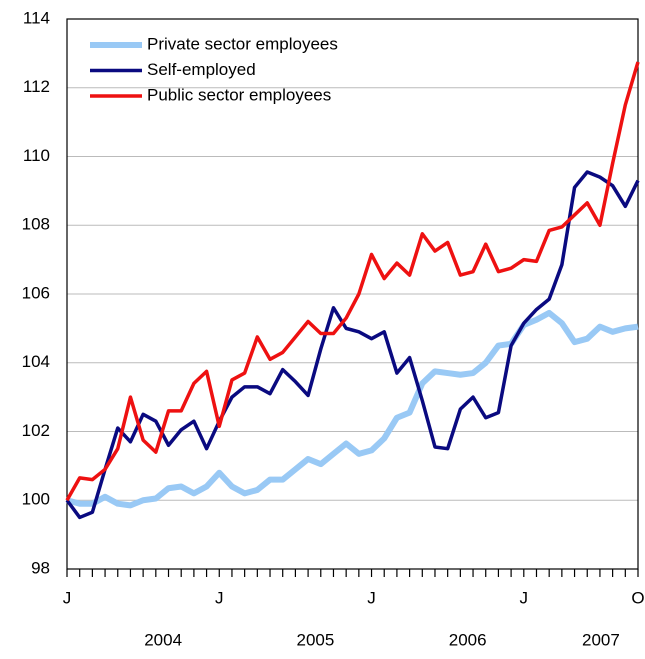  Describe the element at coordinates (36, 430) in the screenshot. I see `y-tick-label: 102` at that location.